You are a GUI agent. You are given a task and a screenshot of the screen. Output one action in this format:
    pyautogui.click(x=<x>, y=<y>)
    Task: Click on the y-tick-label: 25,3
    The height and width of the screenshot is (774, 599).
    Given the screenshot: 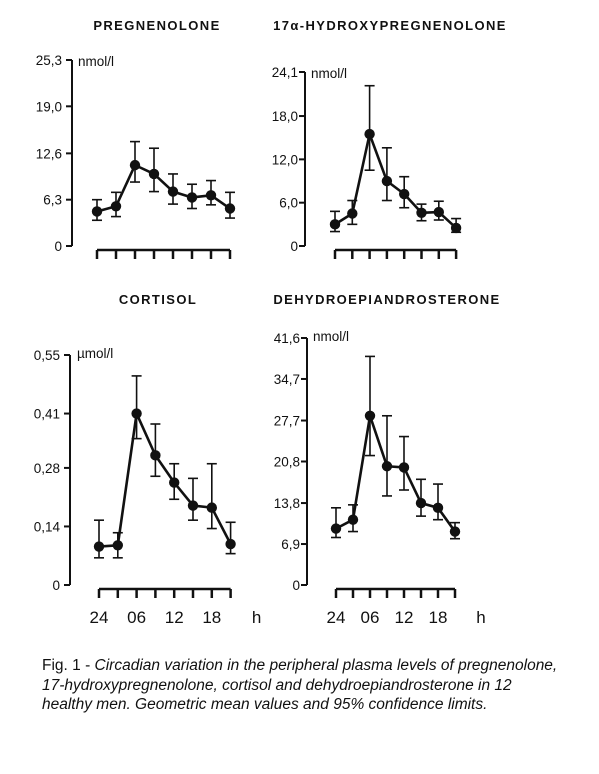 What is the action you would take?
    pyautogui.click(x=49, y=60)
    